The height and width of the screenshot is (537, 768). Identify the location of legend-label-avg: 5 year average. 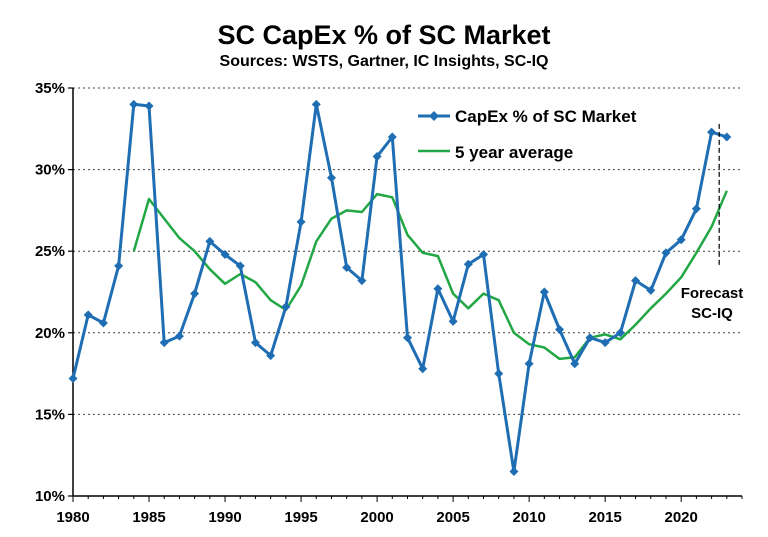
(514, 152).